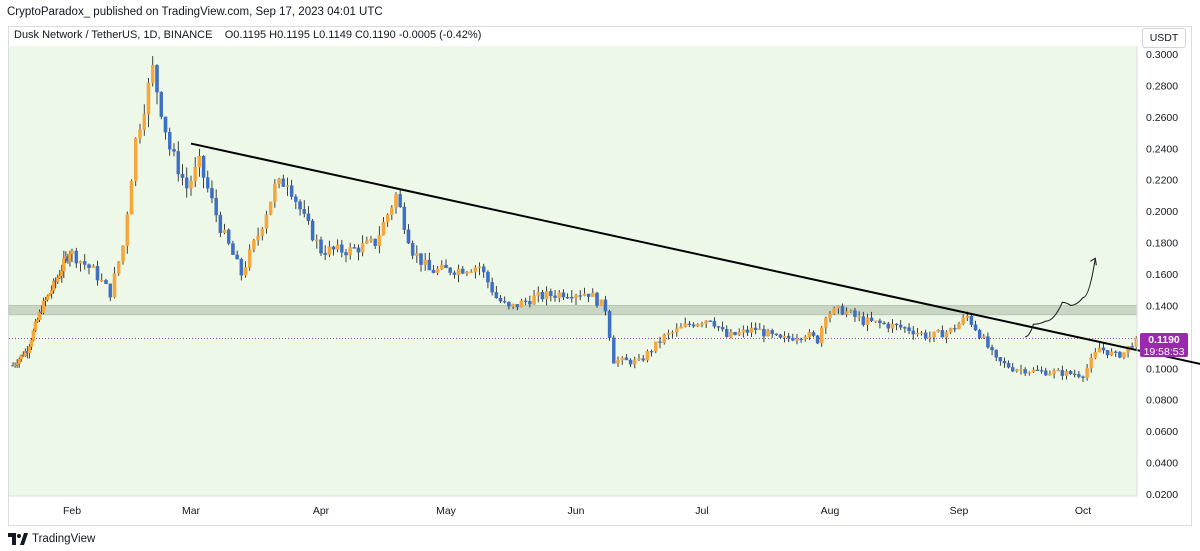 Image resolution: width=1200 pixels, height=551 pixels. What do you see at coordinates (1164, 340) in the screenshot?
I see `last-price-value: 0.1190` at bounding box center [1164, 340].